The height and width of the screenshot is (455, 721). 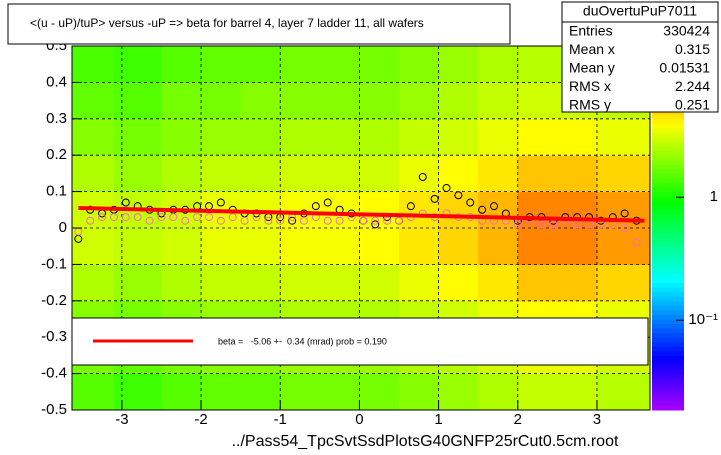 What do you see at coordinates (703, 319) in the screenshot?
I see `z-tick-label: 10⁻¹` at bounding box center [703, 319].